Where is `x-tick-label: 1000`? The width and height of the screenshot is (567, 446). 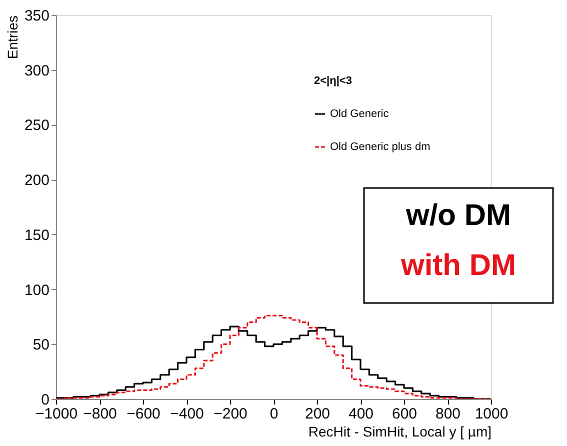 x-tick-label: 1000 is located at coordinates (491, 414).